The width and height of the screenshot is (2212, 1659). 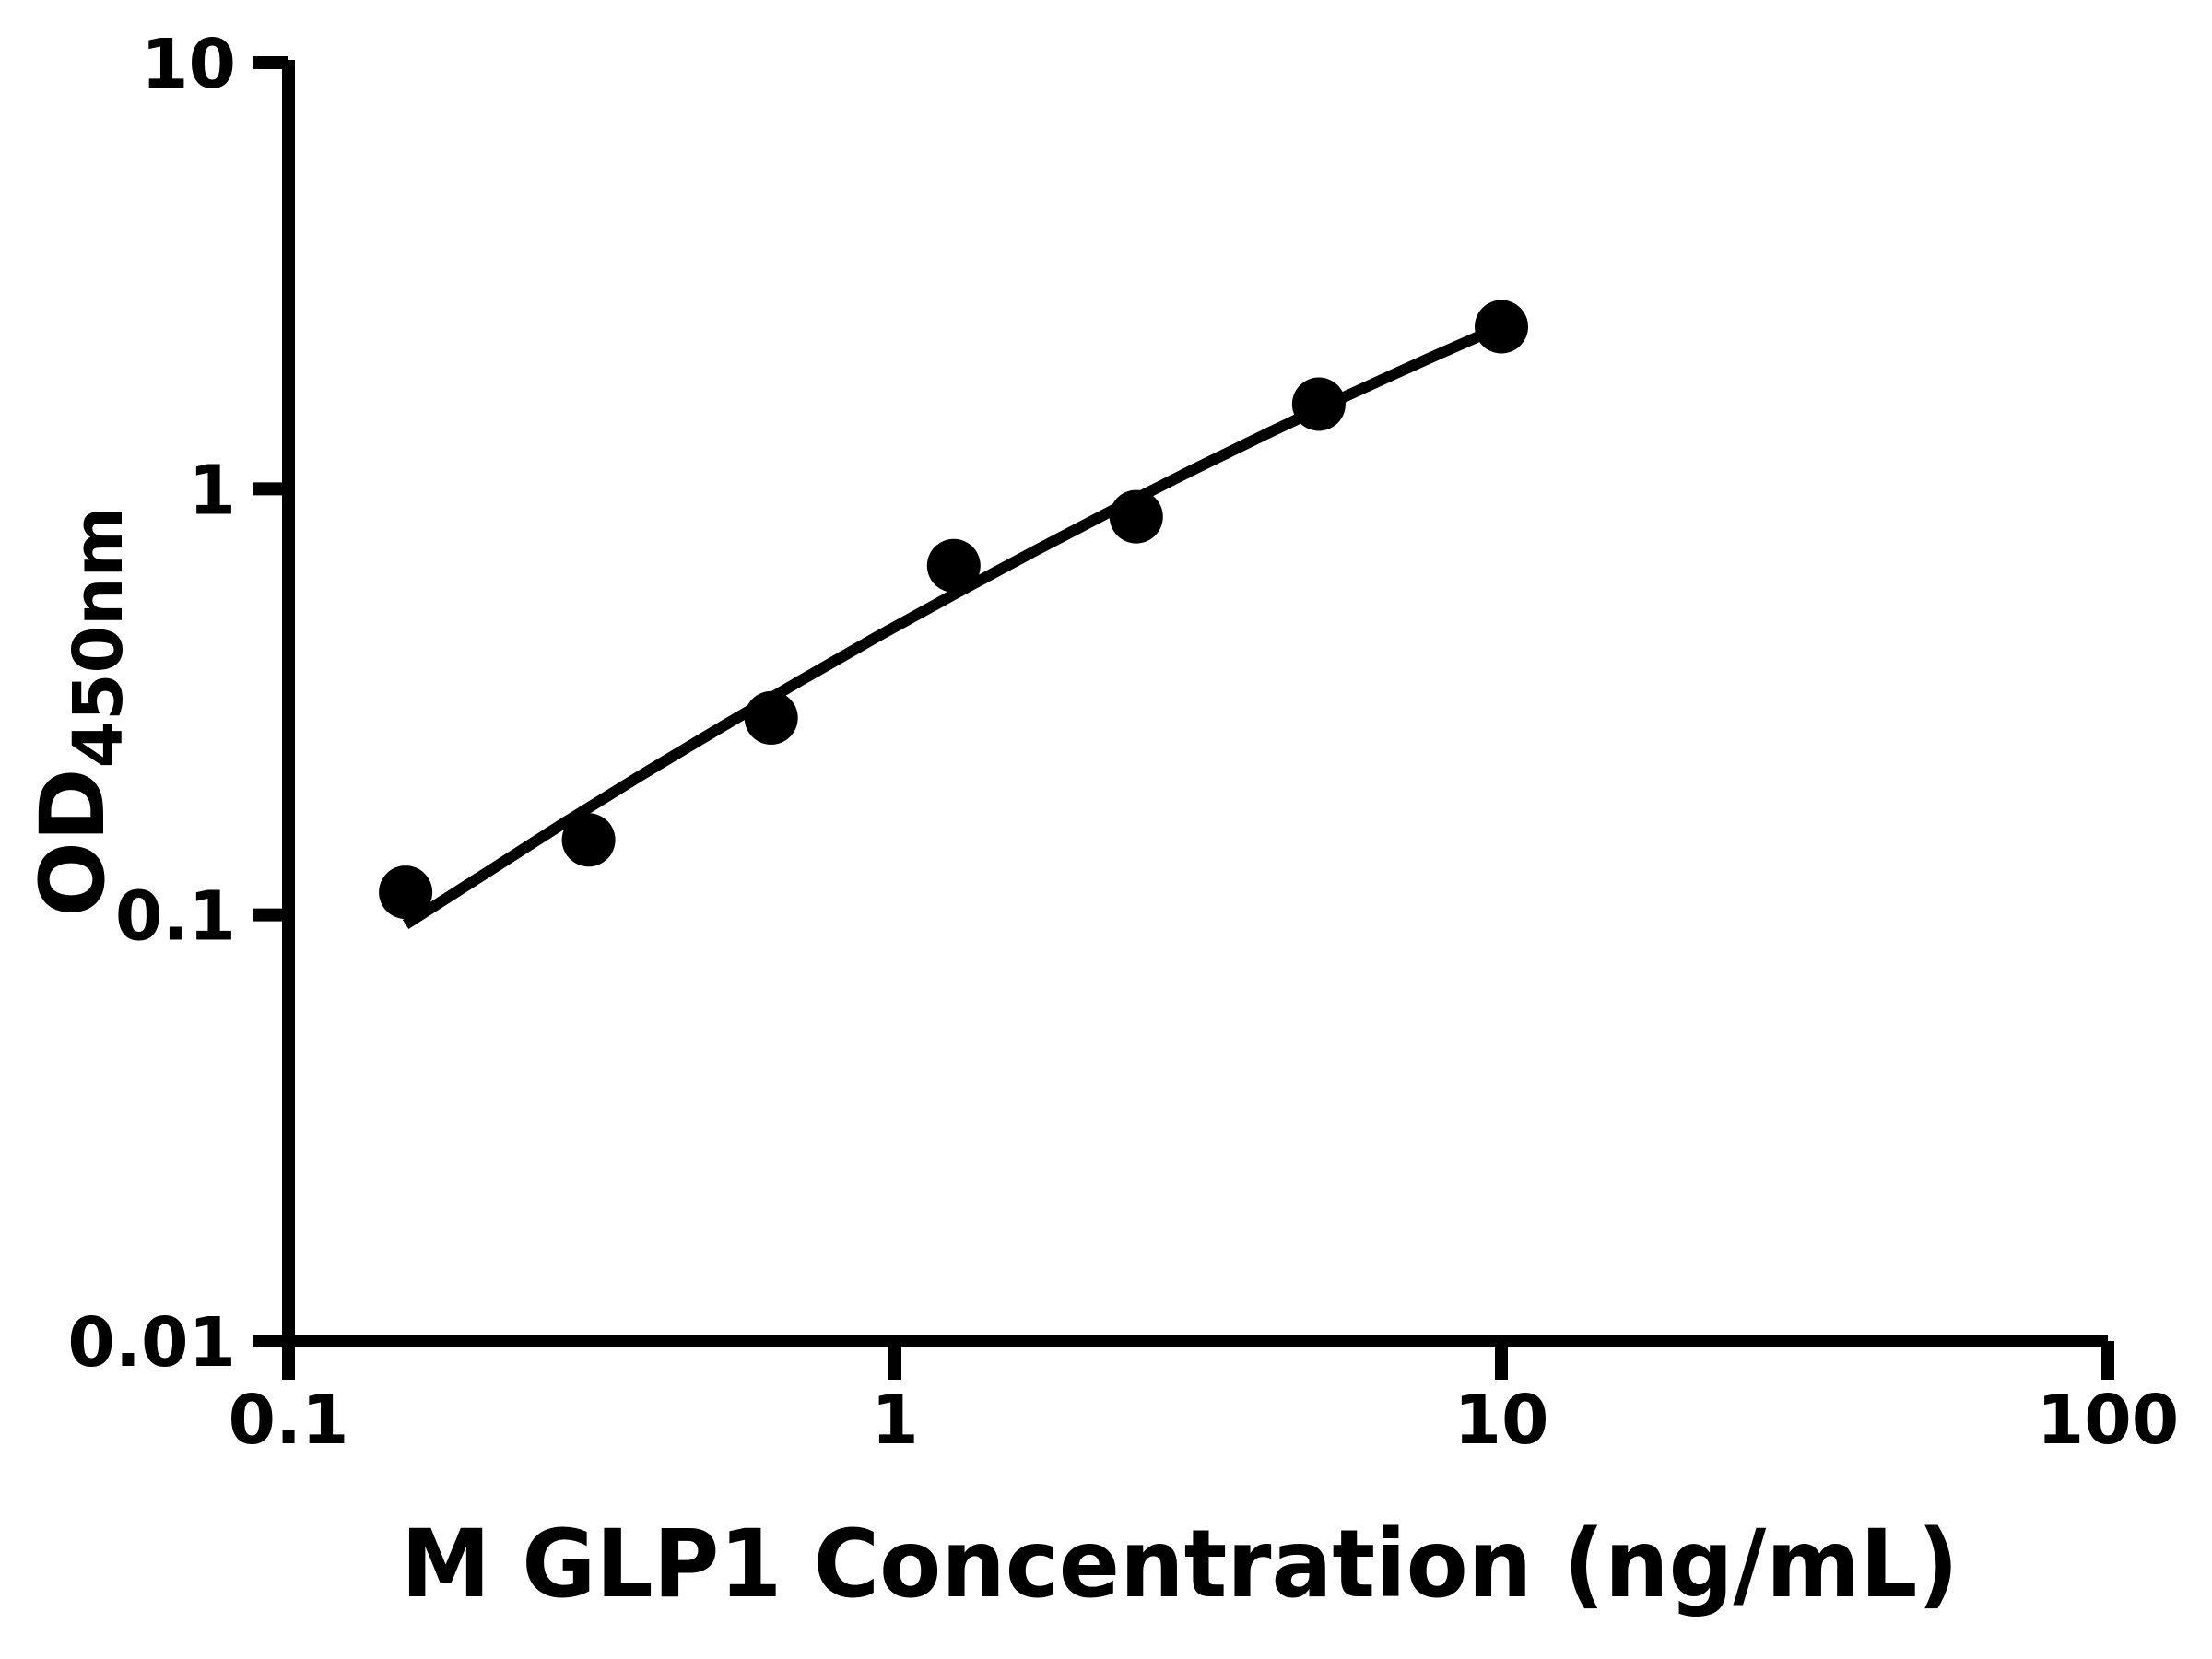 I want to click on y-axis-title: OD450nm, so click(x=79, y=711).